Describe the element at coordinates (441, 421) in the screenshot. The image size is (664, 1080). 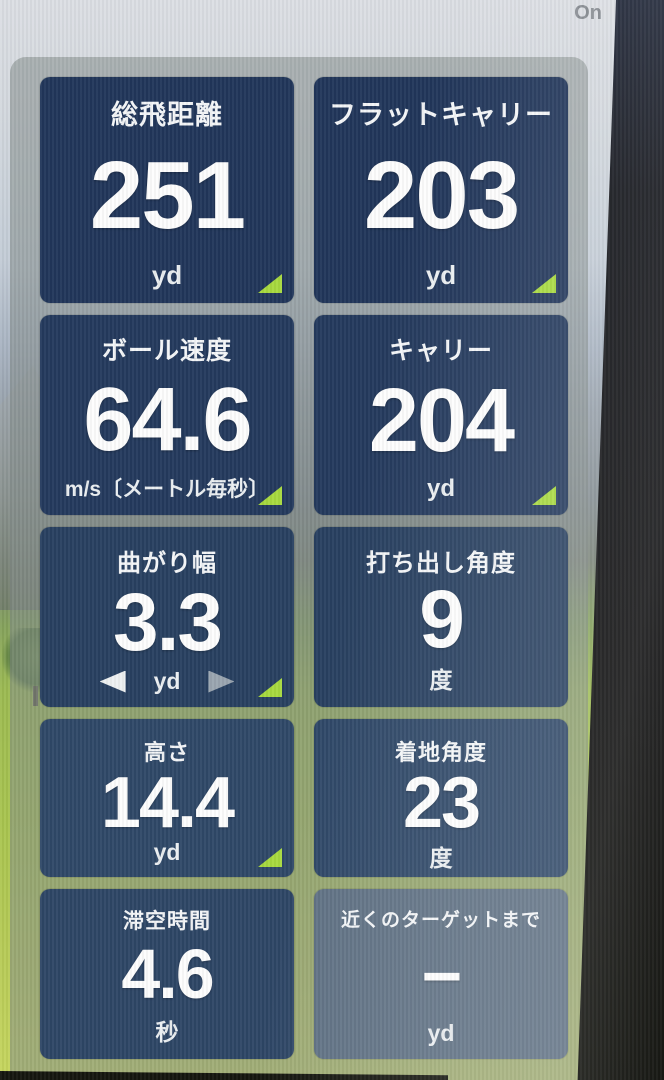
I see `card-value: 204` at that location.